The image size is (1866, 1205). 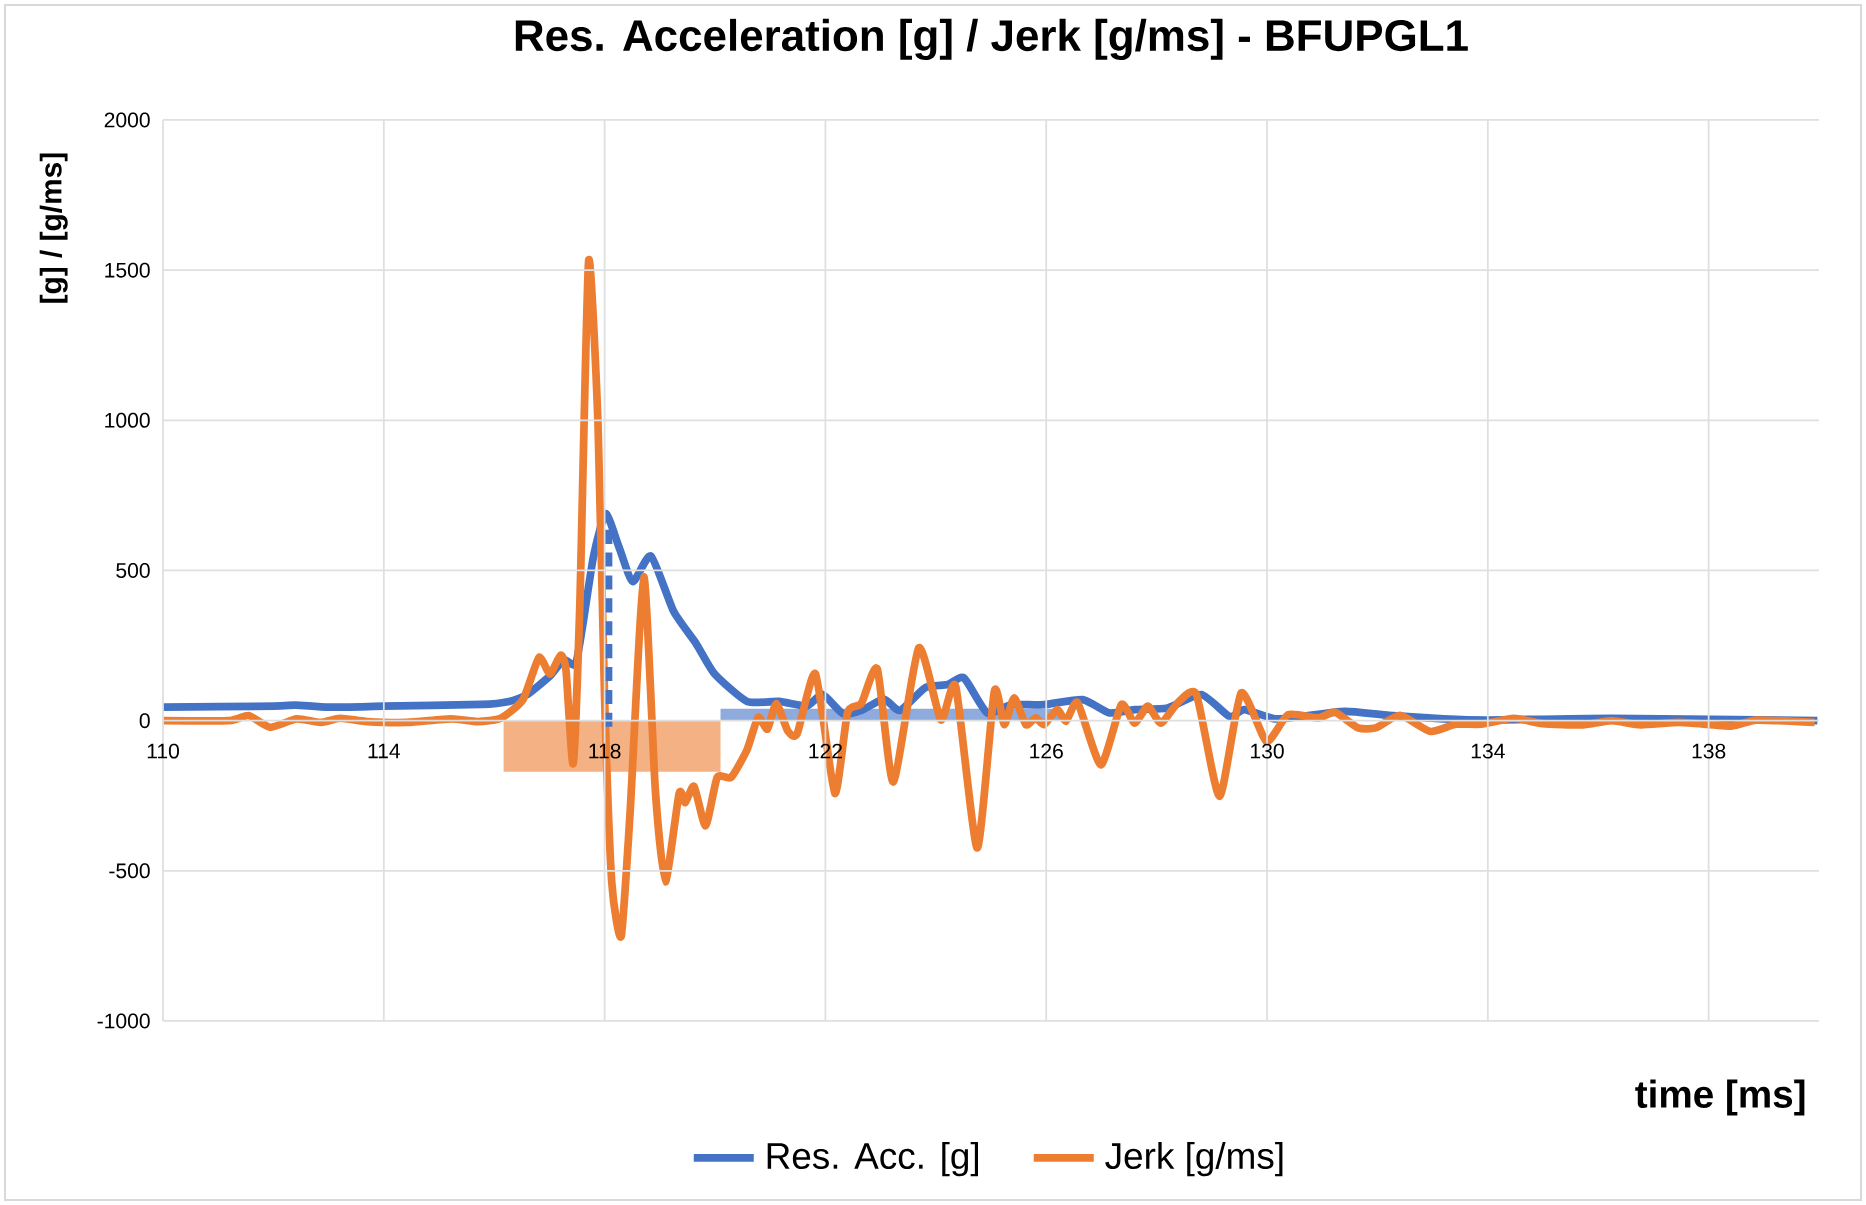 What do you see at coordinates (53, 228) in the screenshot?
I see `y-axis-title: [g] / [g/ms]` at bounding box center [53, 228].